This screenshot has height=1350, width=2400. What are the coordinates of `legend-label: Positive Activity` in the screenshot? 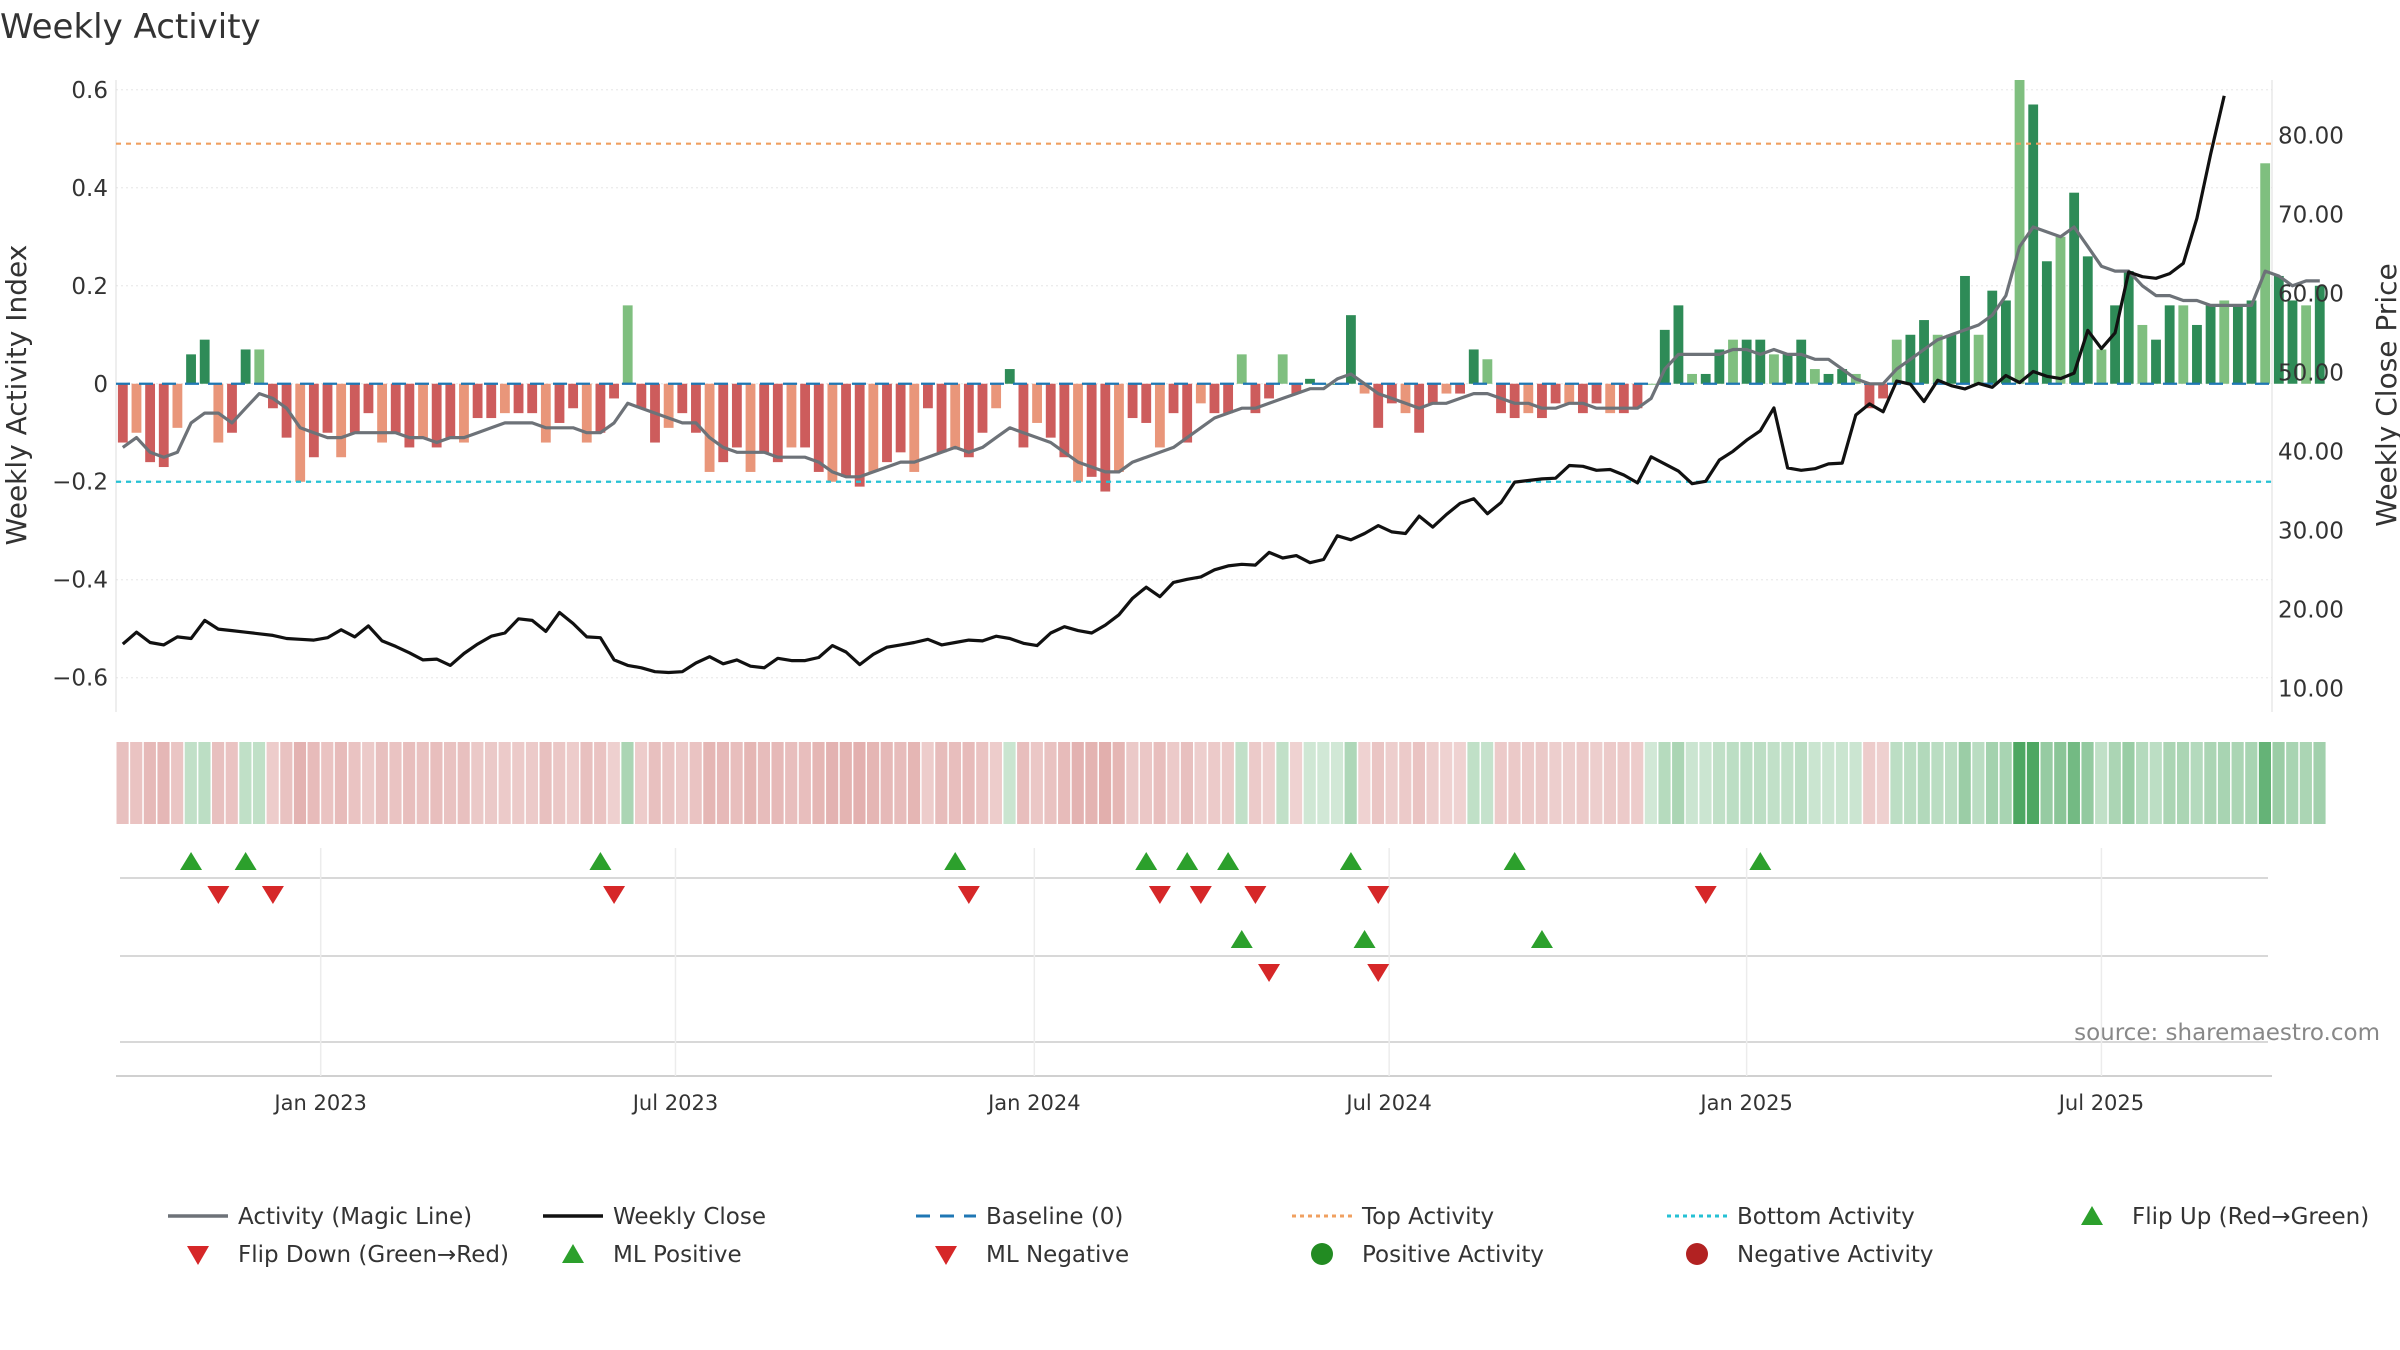 It's located at (1453, 1255).